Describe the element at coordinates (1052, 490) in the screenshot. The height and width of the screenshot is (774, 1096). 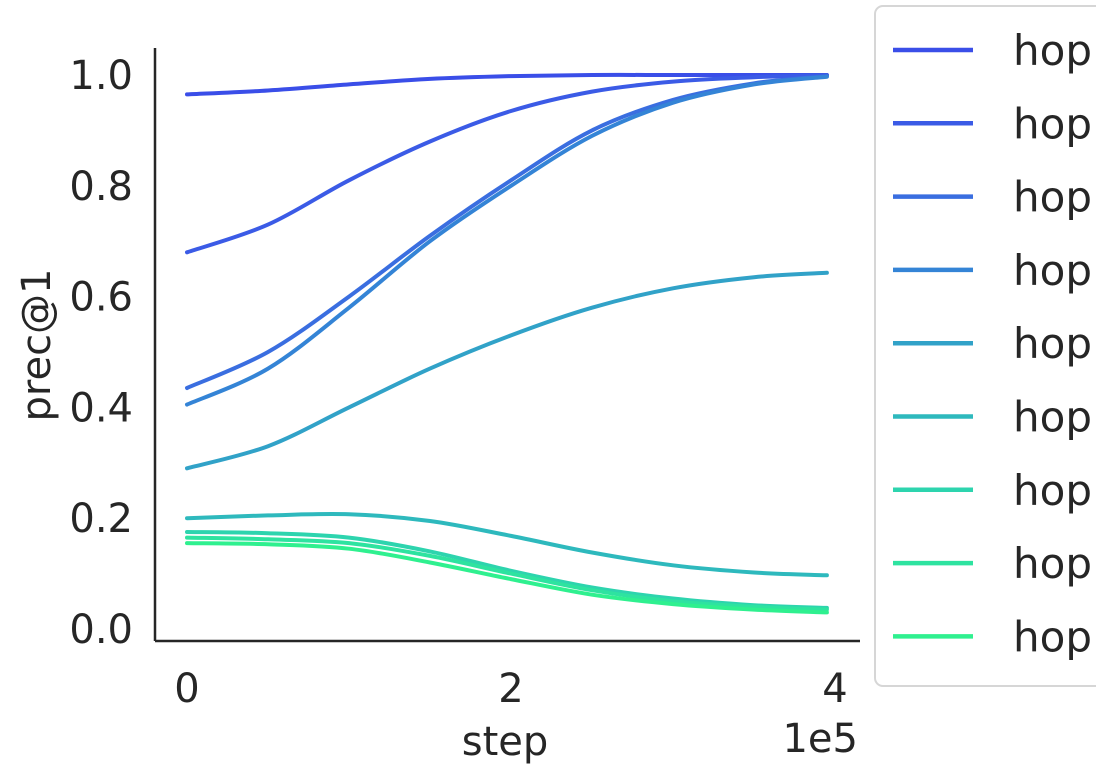
I see `legend-label-7: hop` at that location.